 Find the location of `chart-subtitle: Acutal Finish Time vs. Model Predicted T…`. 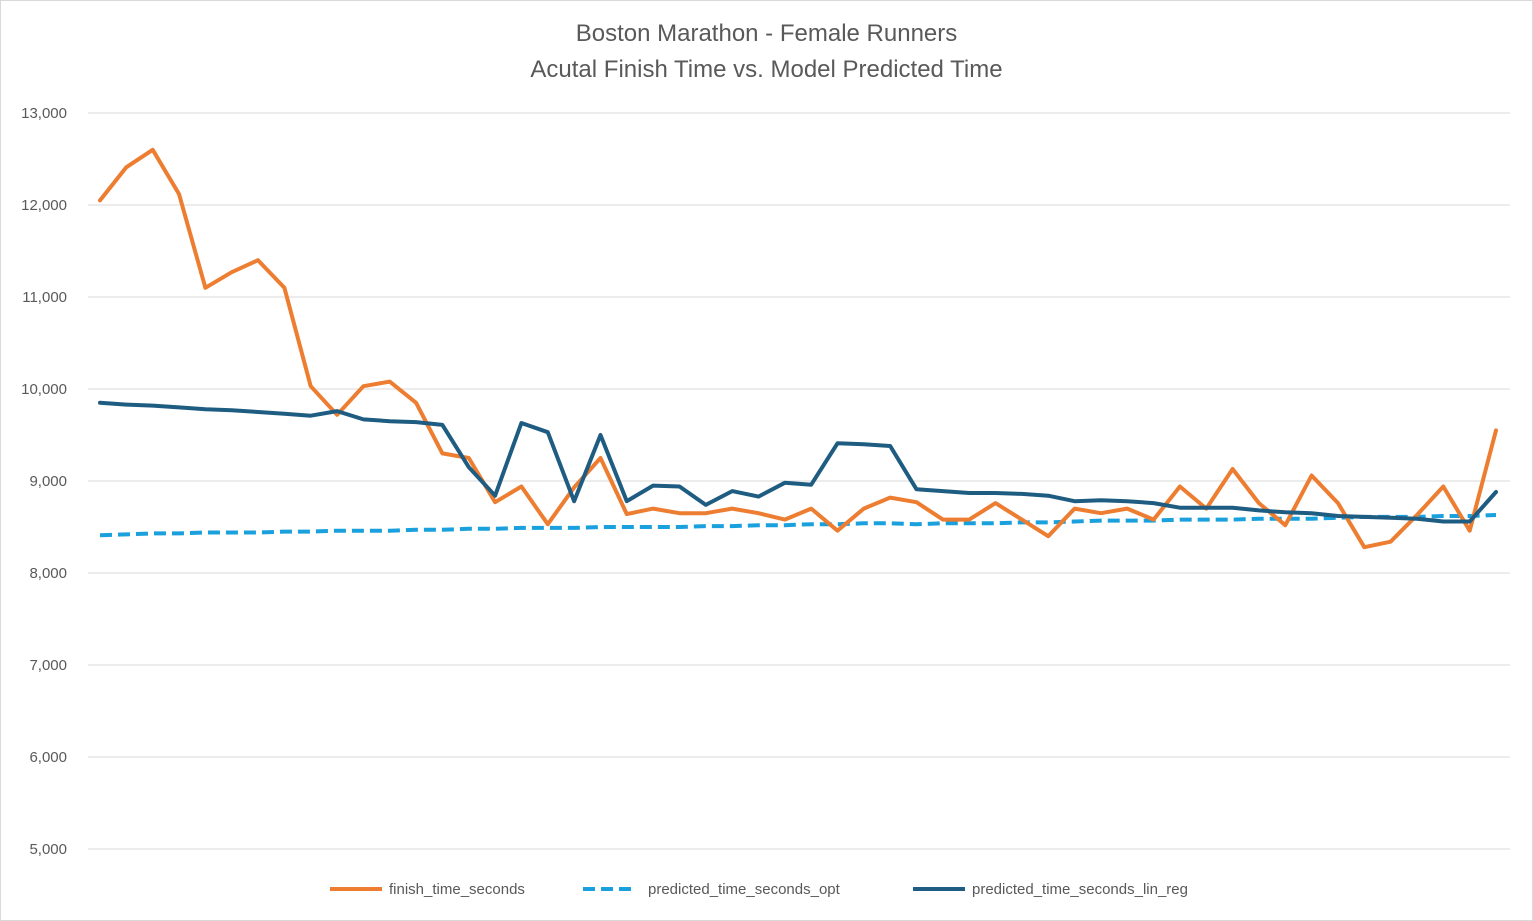

chart-subtitle: Acutal Finish Time vs. Model Predicted T… is located at coordinates (766, 69).